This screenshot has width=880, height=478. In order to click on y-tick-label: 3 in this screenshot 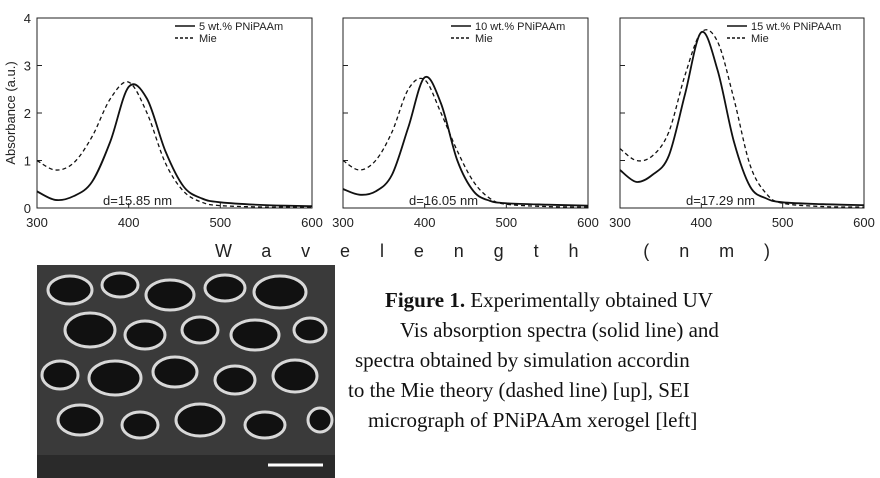, I will do `click(27, 66)`.